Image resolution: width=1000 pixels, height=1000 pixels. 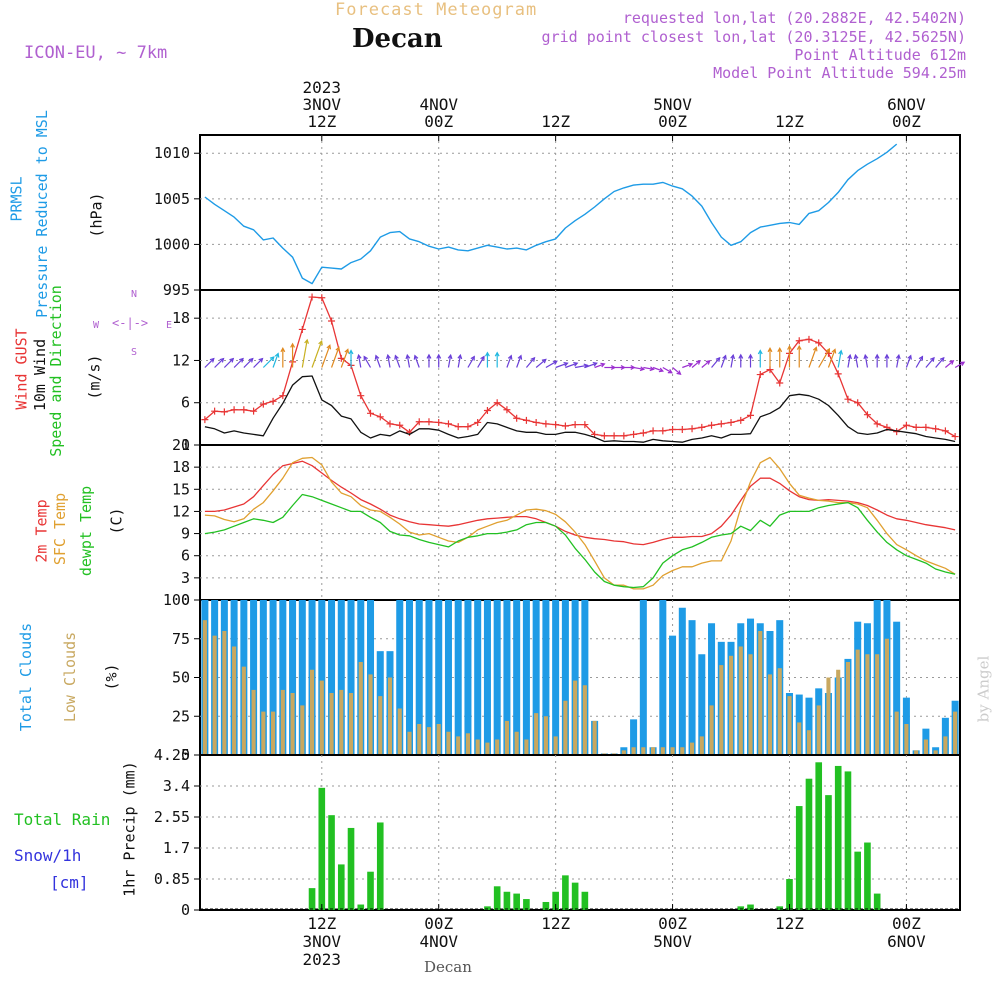 I want to click on header-point-altitude: Point Altitude 612m, so click(x=880, y=55).